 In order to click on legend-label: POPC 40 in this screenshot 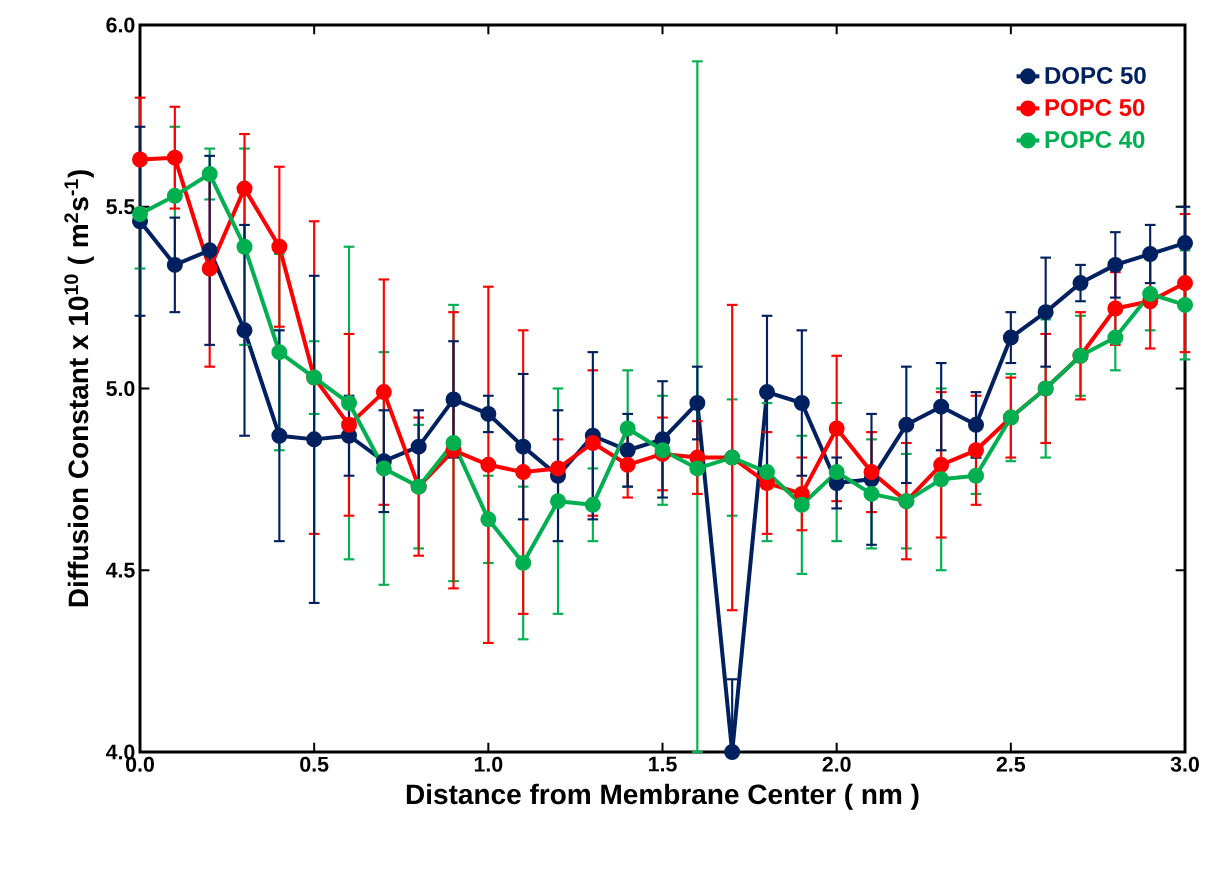, I will do `click(1095, 140)`.